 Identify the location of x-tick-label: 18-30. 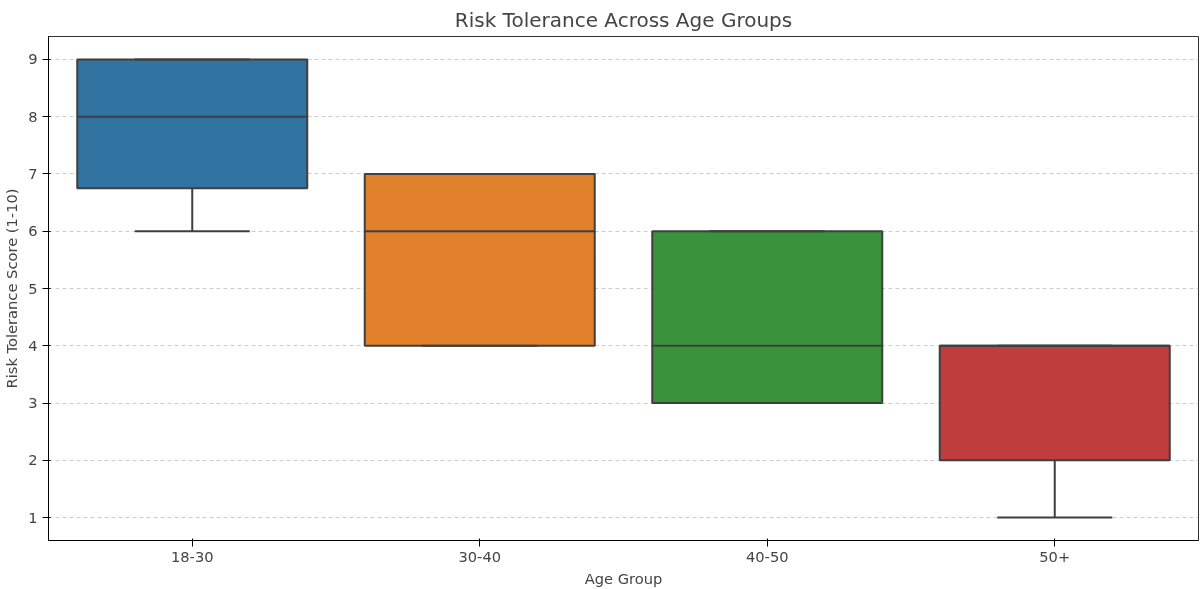
(192, 556).